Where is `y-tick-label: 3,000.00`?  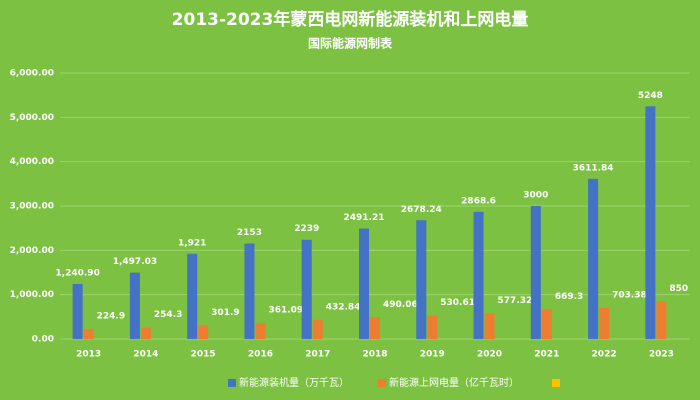 y-tick-label: 3,000.00 is located at coordinates (32, 207).